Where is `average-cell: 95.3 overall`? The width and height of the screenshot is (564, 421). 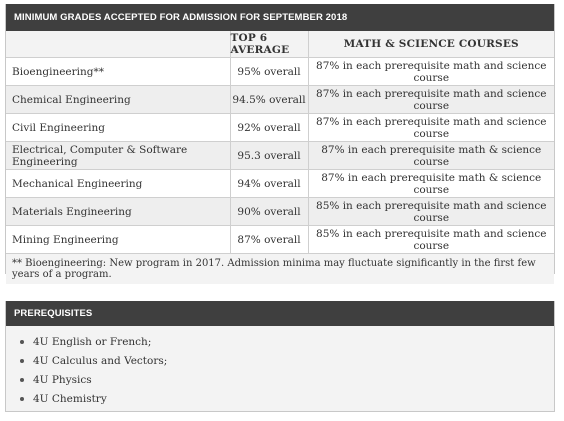
average-cell: 95.3 overall is located at coordinates (269, 155).